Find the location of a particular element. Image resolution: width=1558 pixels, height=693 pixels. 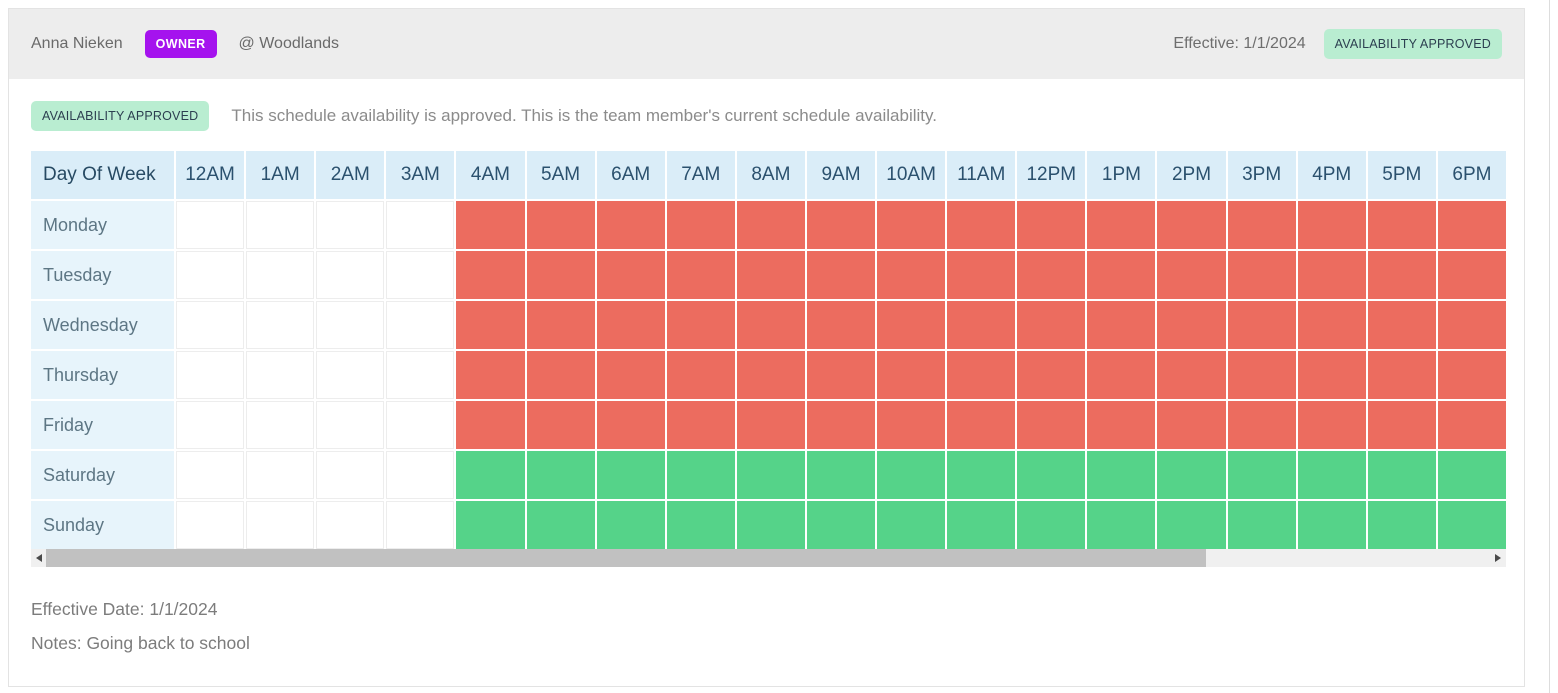

hour-column-header: 3AM is located at coordinates (420, 175).